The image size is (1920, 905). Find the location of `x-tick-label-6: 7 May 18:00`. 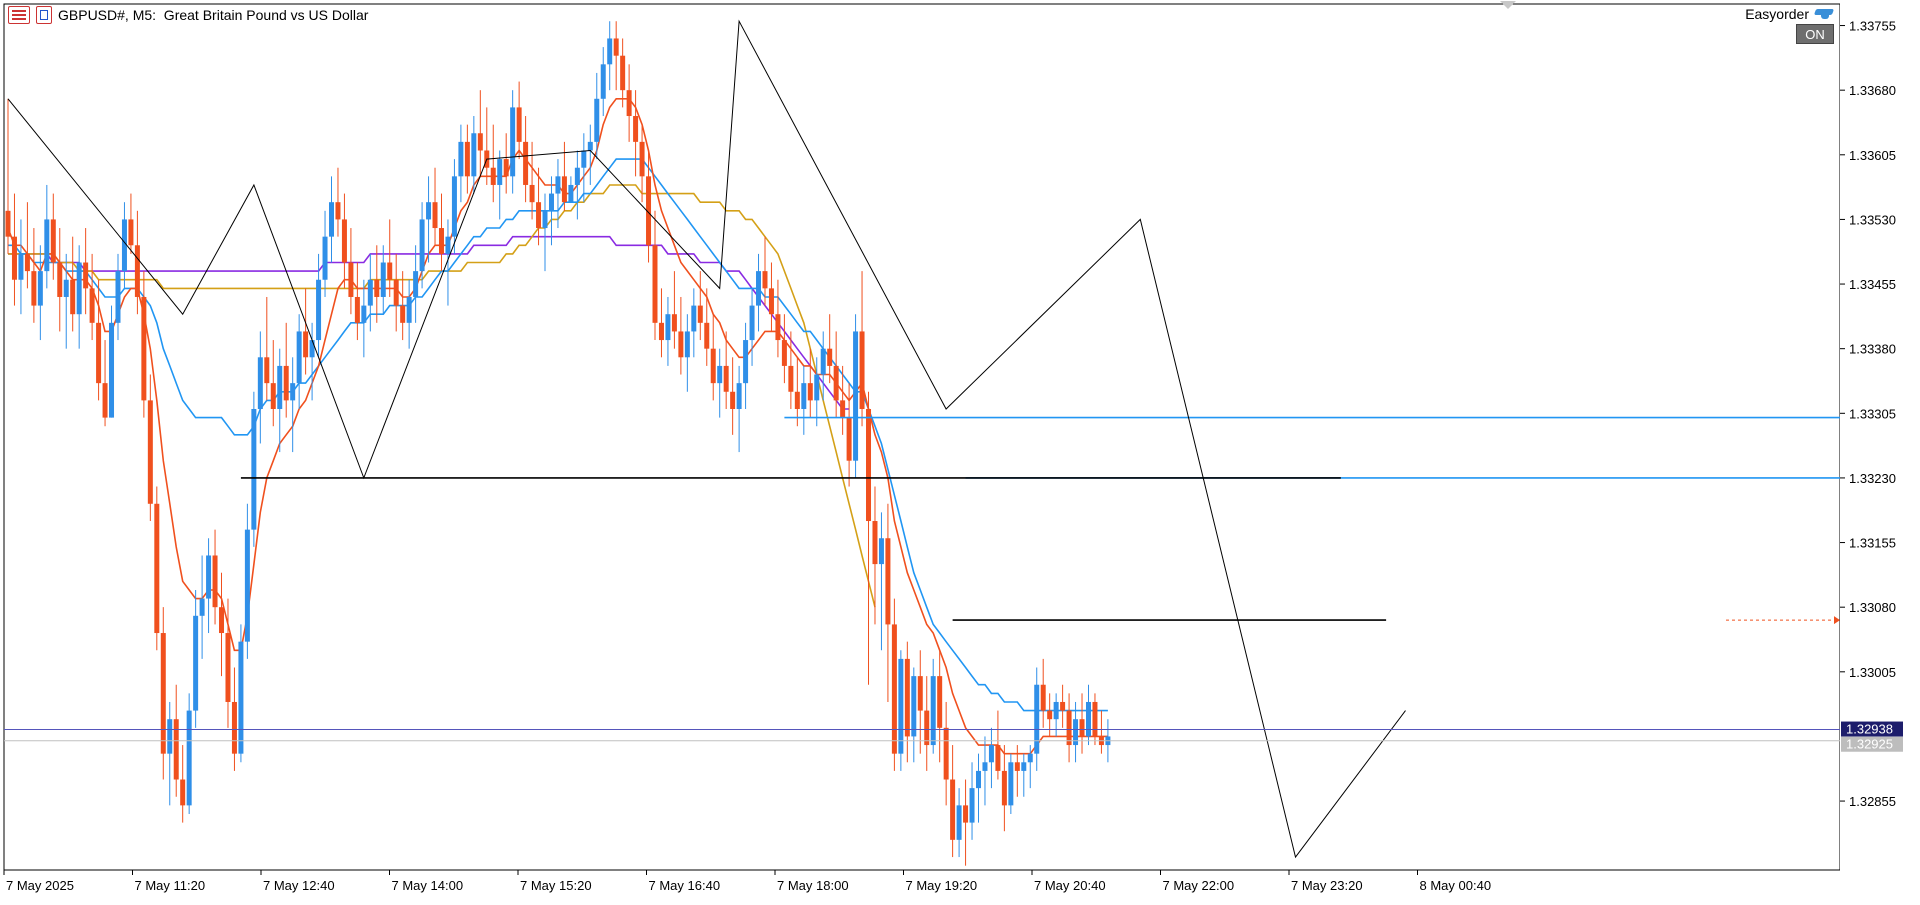

x-tick-label-6: 7 May 18:00 is located at coordinates (813, 885).